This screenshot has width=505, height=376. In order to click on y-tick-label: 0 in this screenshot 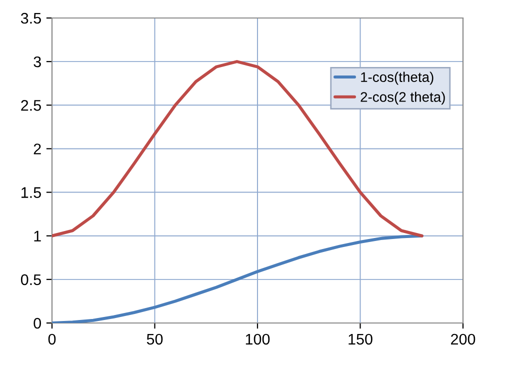, I will do `click(37, 323)`.